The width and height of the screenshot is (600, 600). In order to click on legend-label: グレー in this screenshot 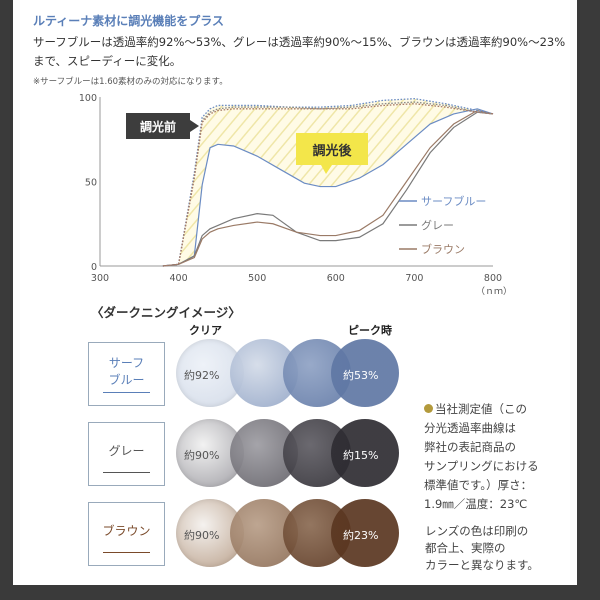, I will do `click(437, 225)`.